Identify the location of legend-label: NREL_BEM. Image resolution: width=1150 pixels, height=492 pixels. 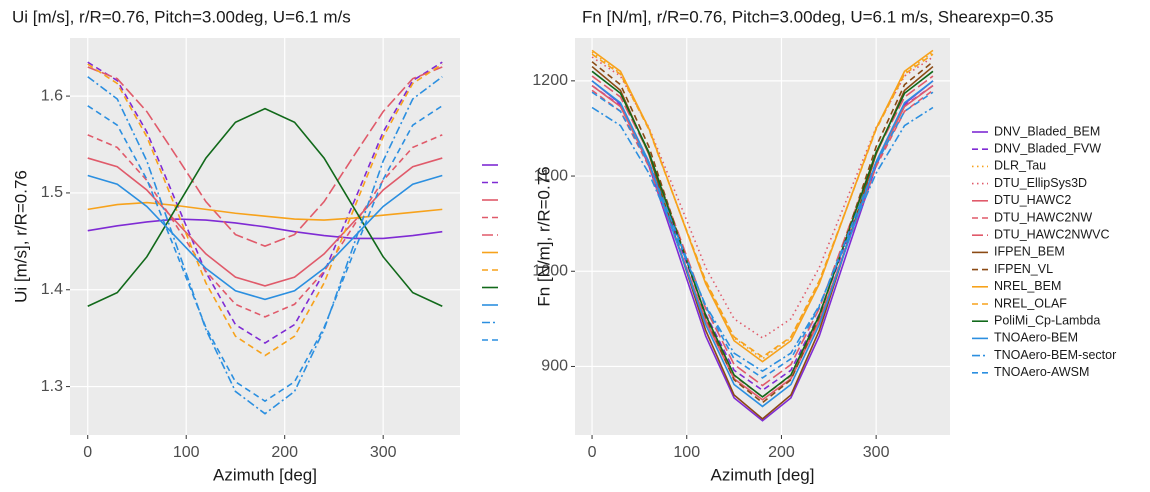
(1027, 286).